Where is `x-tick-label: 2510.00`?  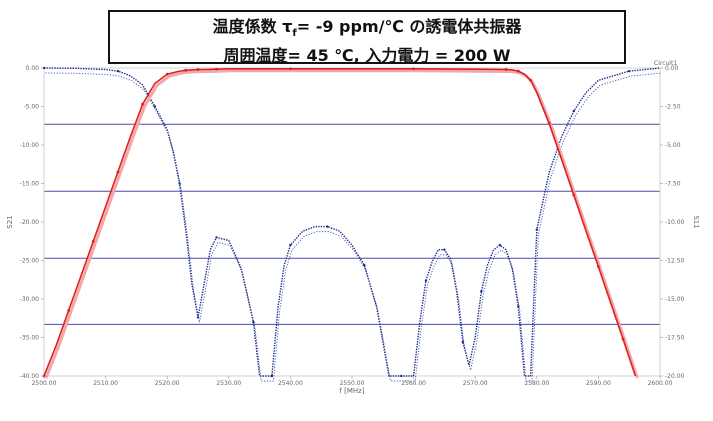 x-tick-label: 2510.00 is located at coordinates (105, 383).